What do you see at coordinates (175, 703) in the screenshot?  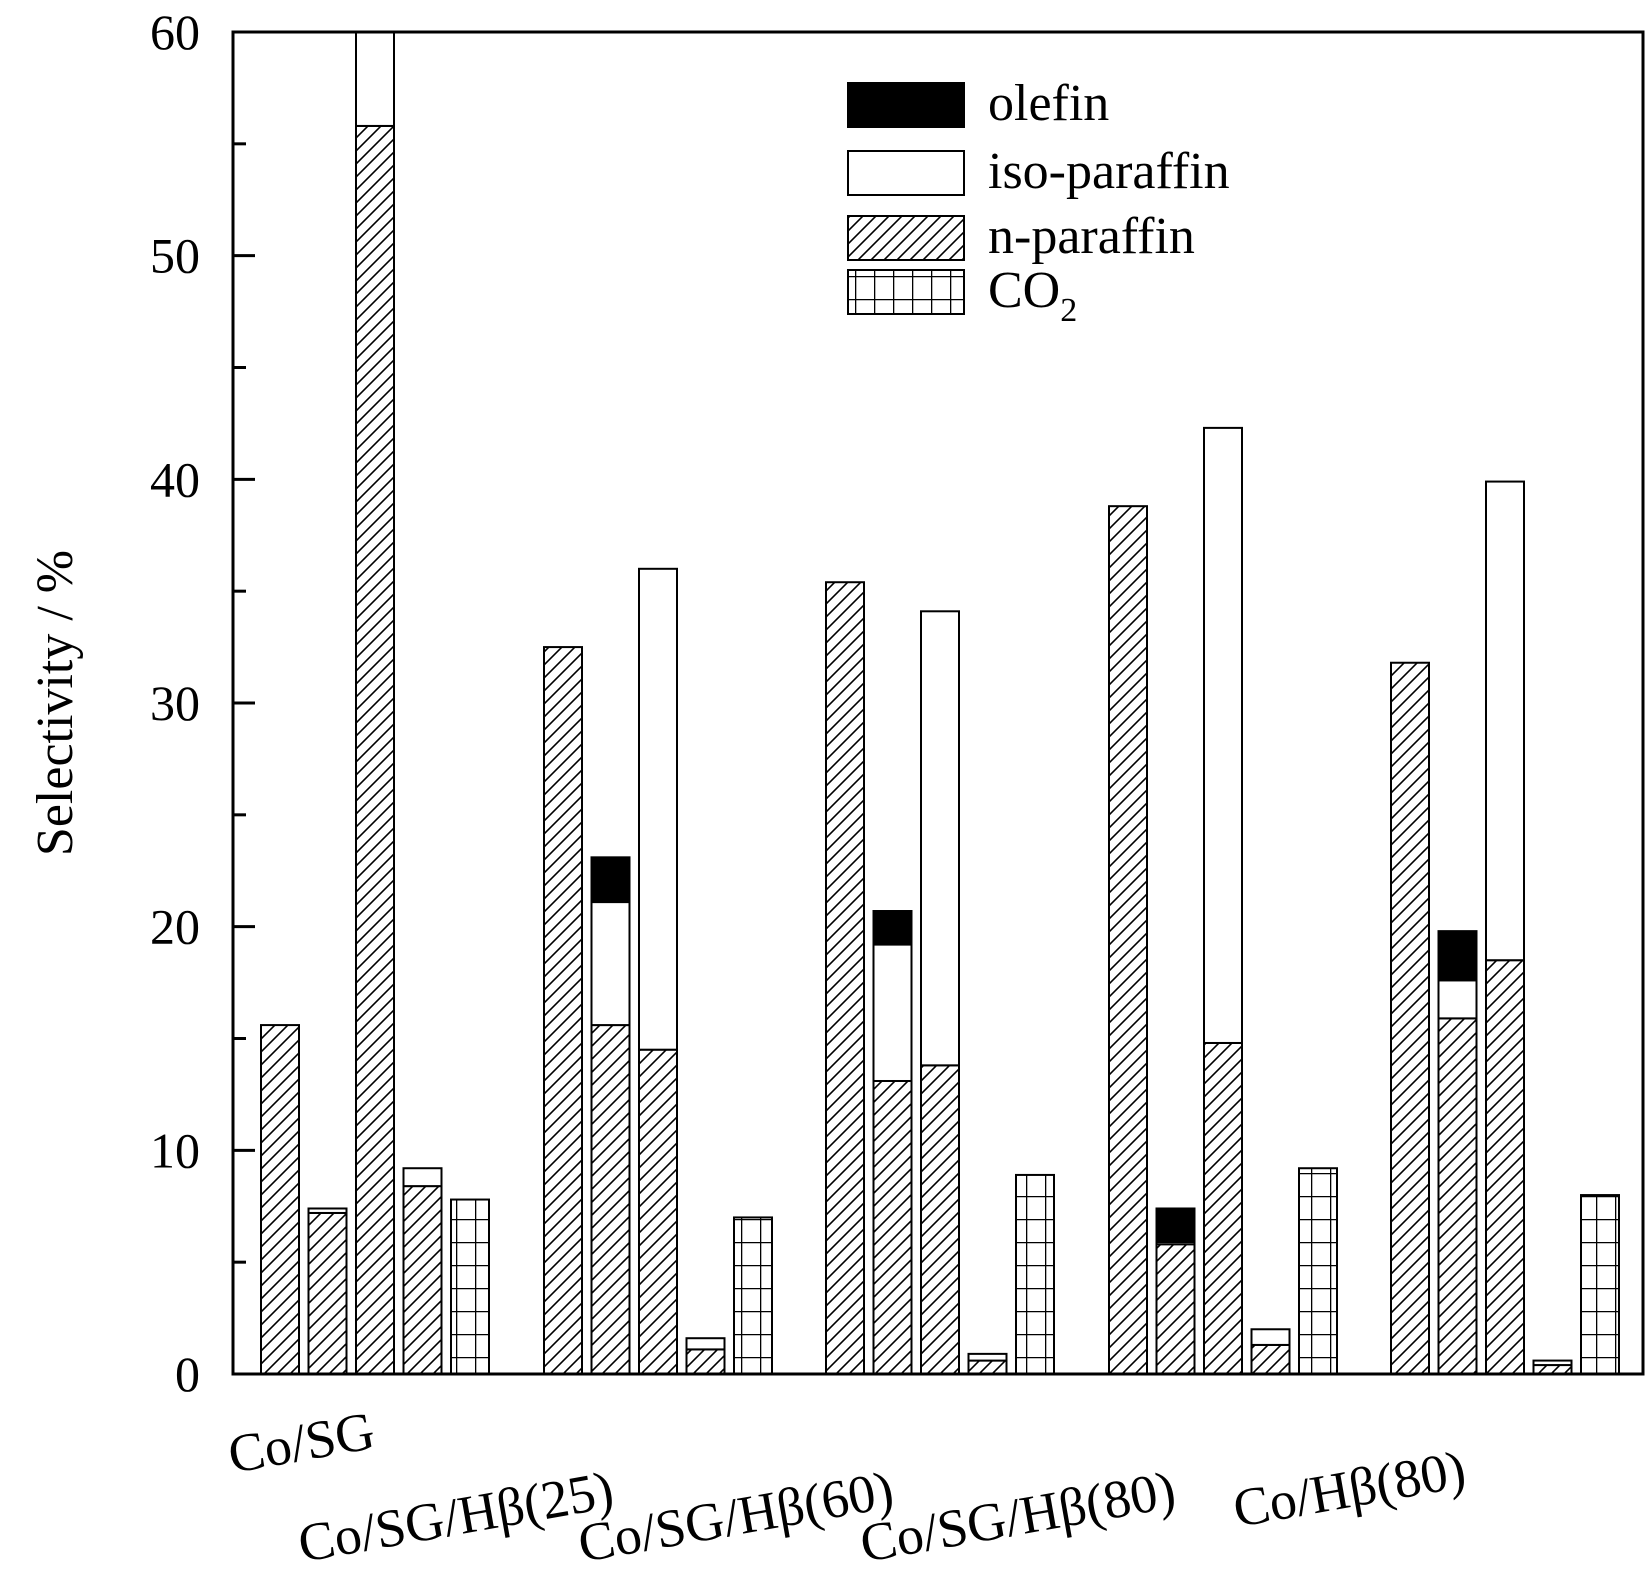 I see `y-tick-label: 30` at bounding box center [175, 703].